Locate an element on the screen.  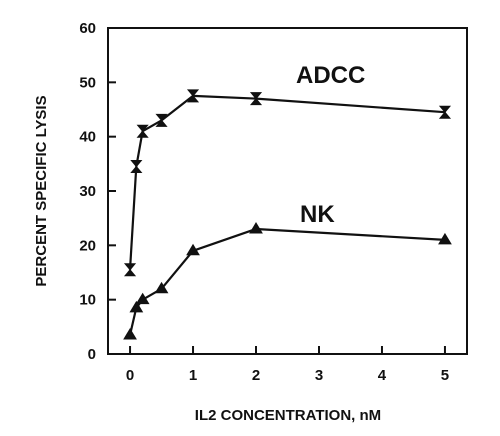
y-axis-title: PERCENT SPECIFIC LYSIS is located at coordinates (41, 190).